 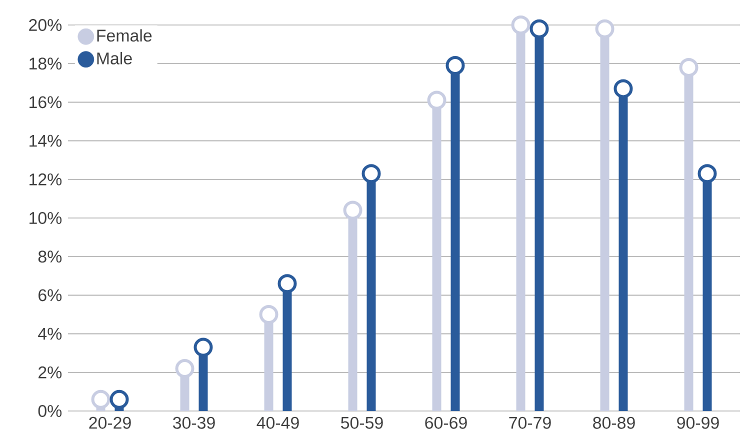 What do you see at coordinates (114, 58) in the screenshot?
I see `legend-label: Male` at bounding box center [114, 58].